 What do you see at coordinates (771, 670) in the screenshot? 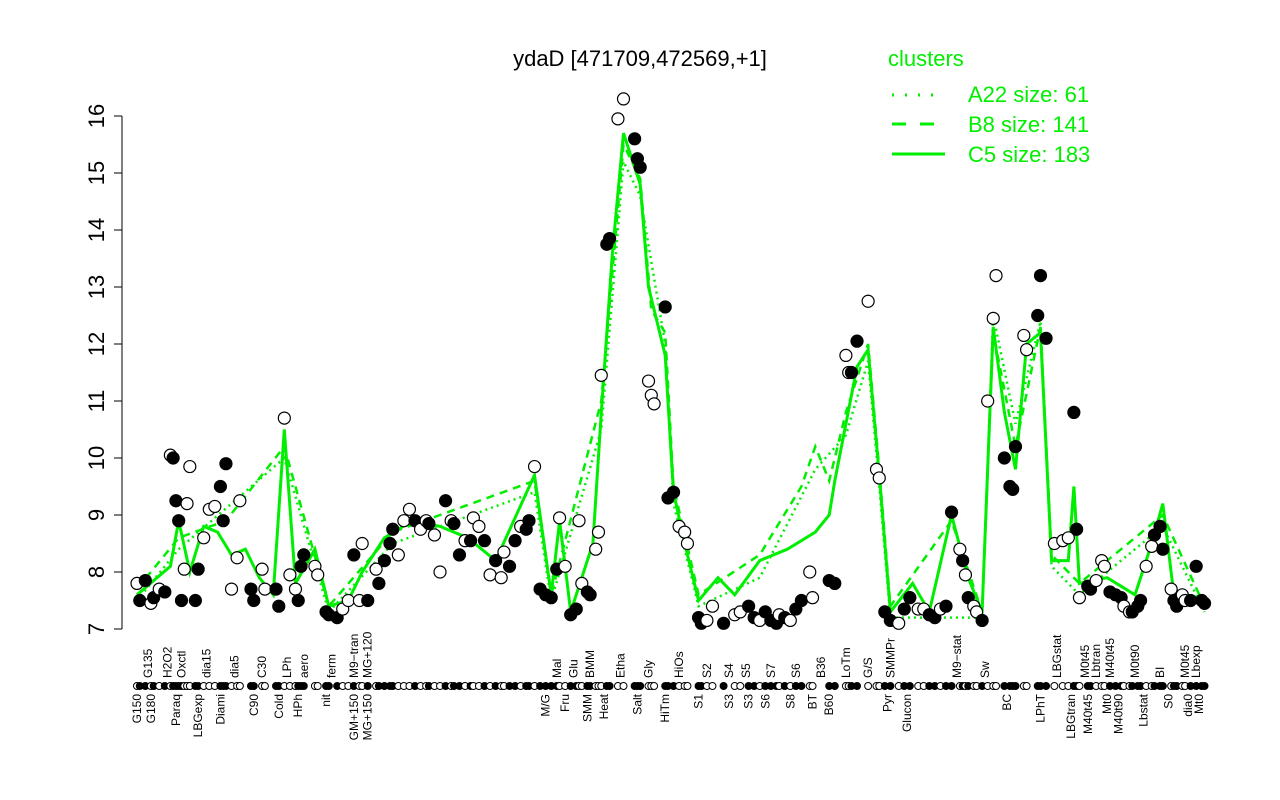
I see `x-label-top: S7` at bounding box center [771, 670].